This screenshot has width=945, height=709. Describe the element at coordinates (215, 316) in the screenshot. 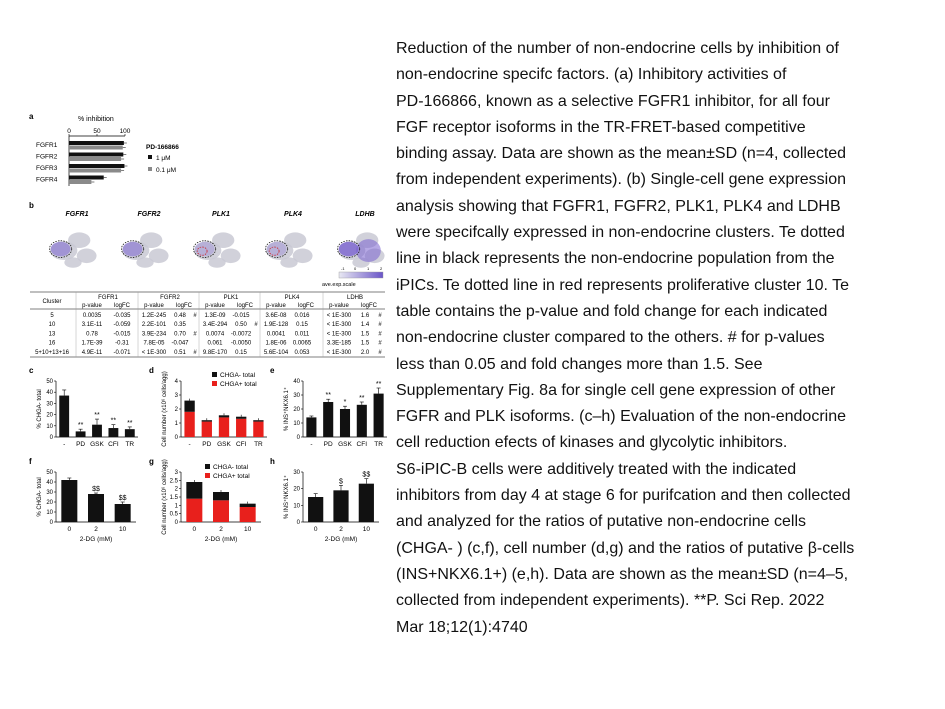

I see `table-cell: 1.3E-09` at that location.